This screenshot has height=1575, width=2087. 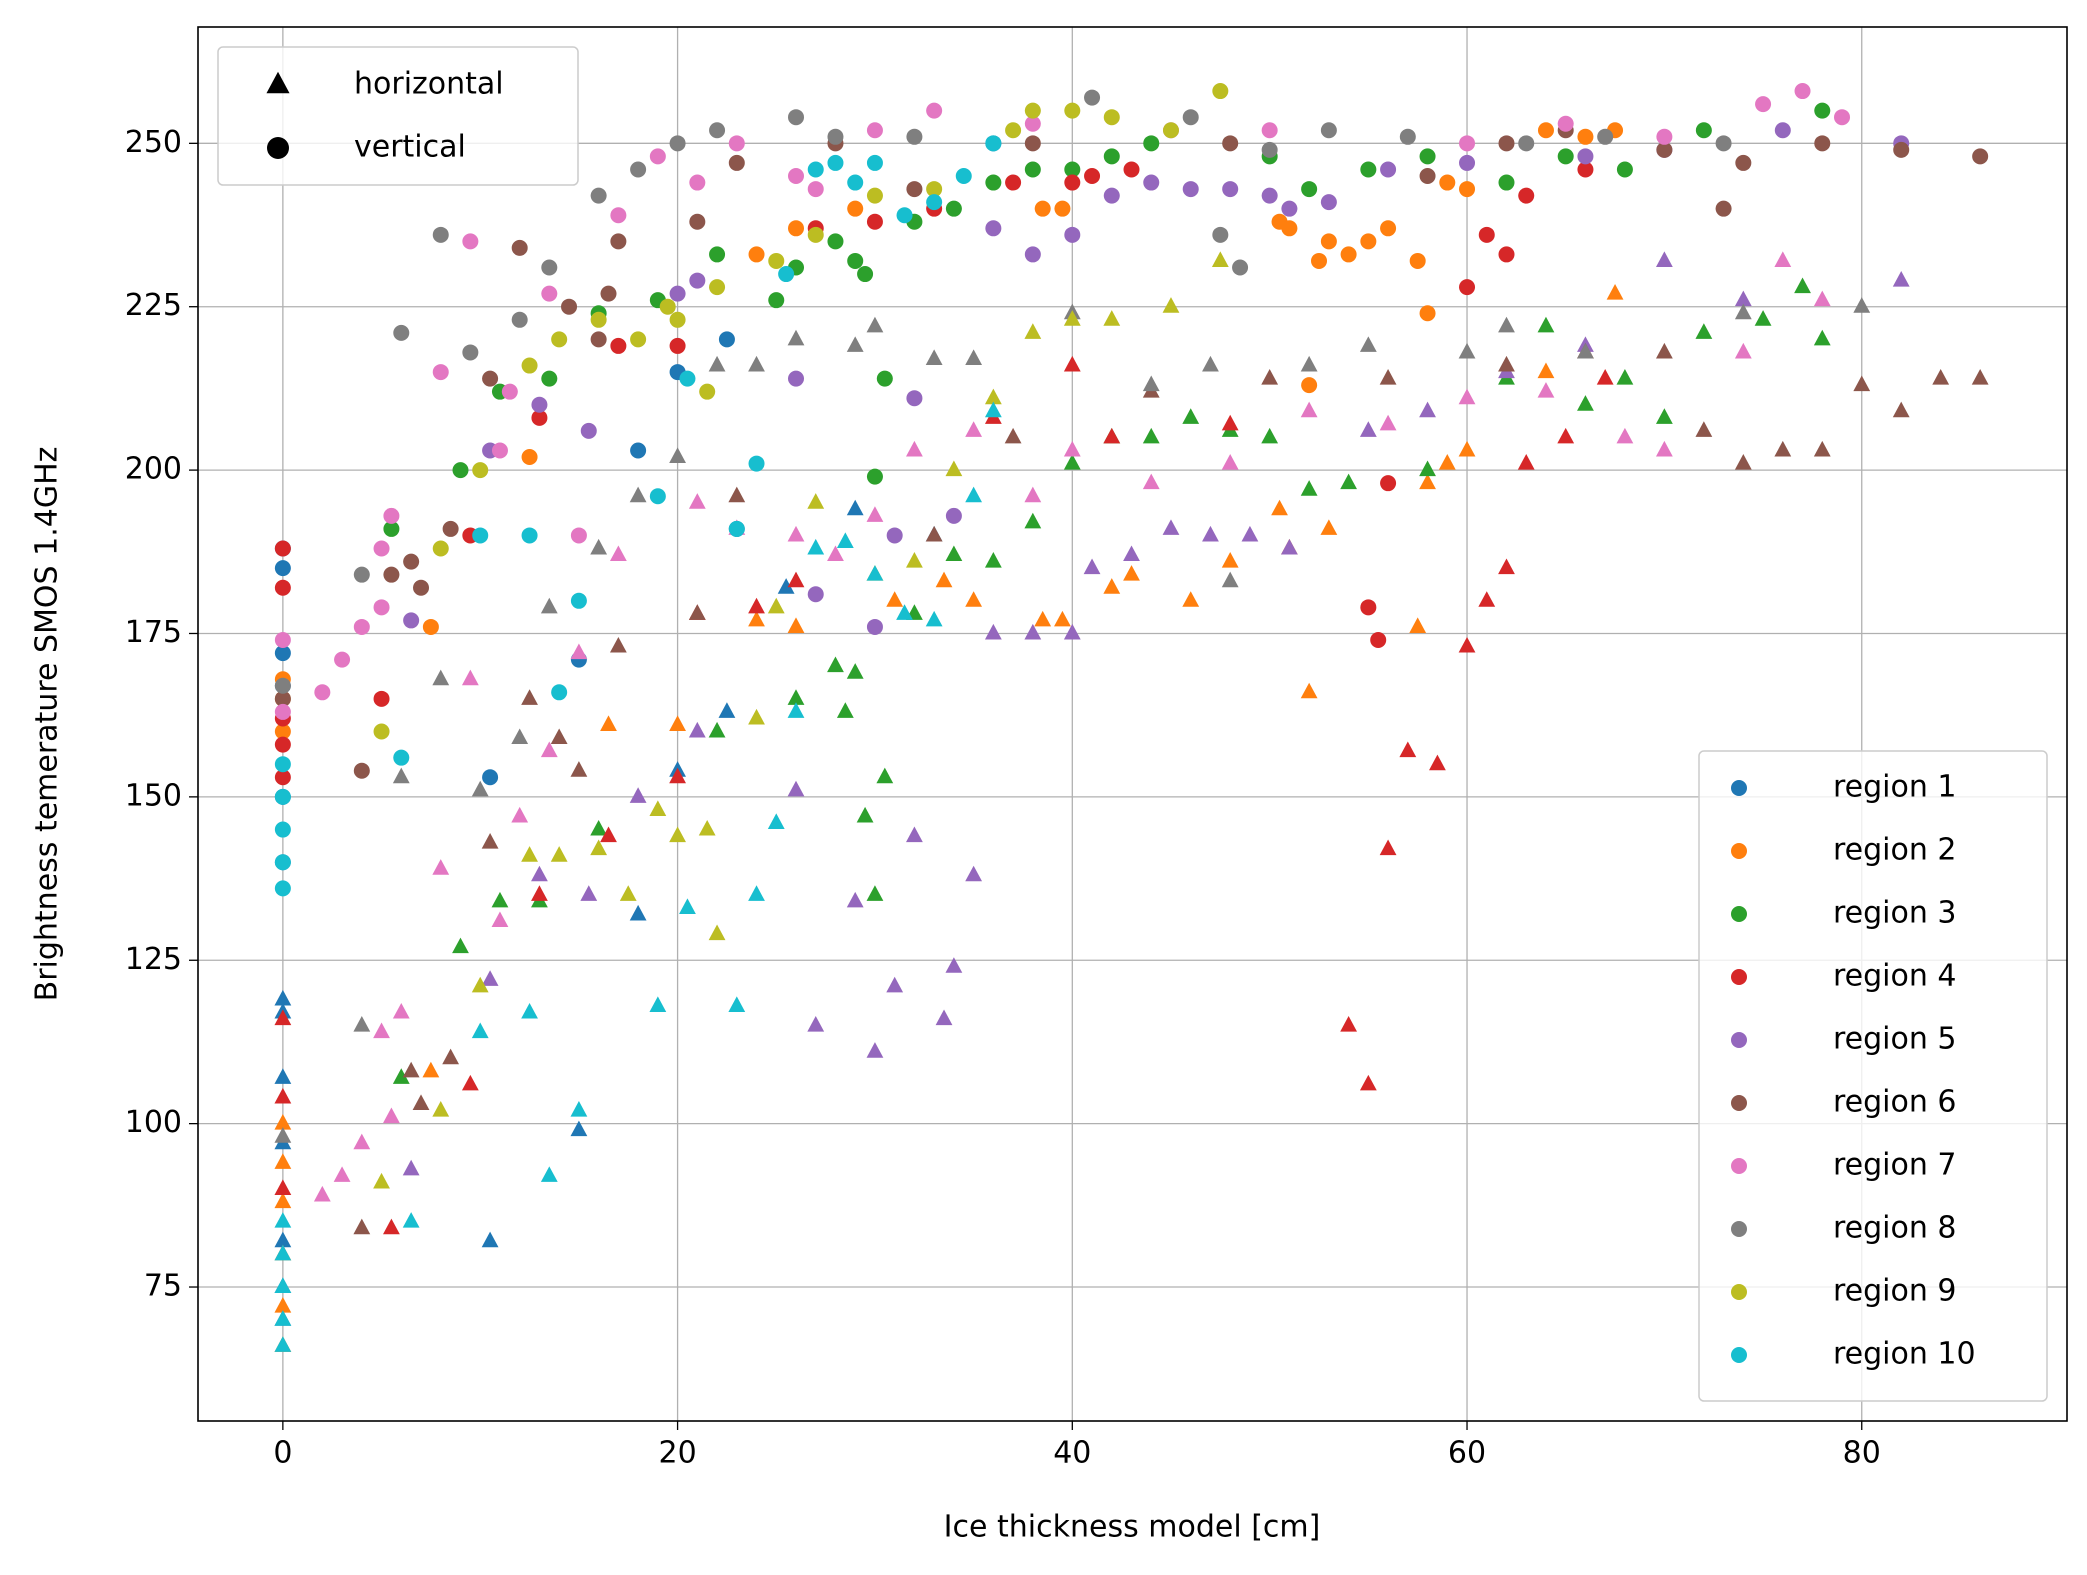 I want to click on x-tick-label: 20, so click(x=677, y=1453).